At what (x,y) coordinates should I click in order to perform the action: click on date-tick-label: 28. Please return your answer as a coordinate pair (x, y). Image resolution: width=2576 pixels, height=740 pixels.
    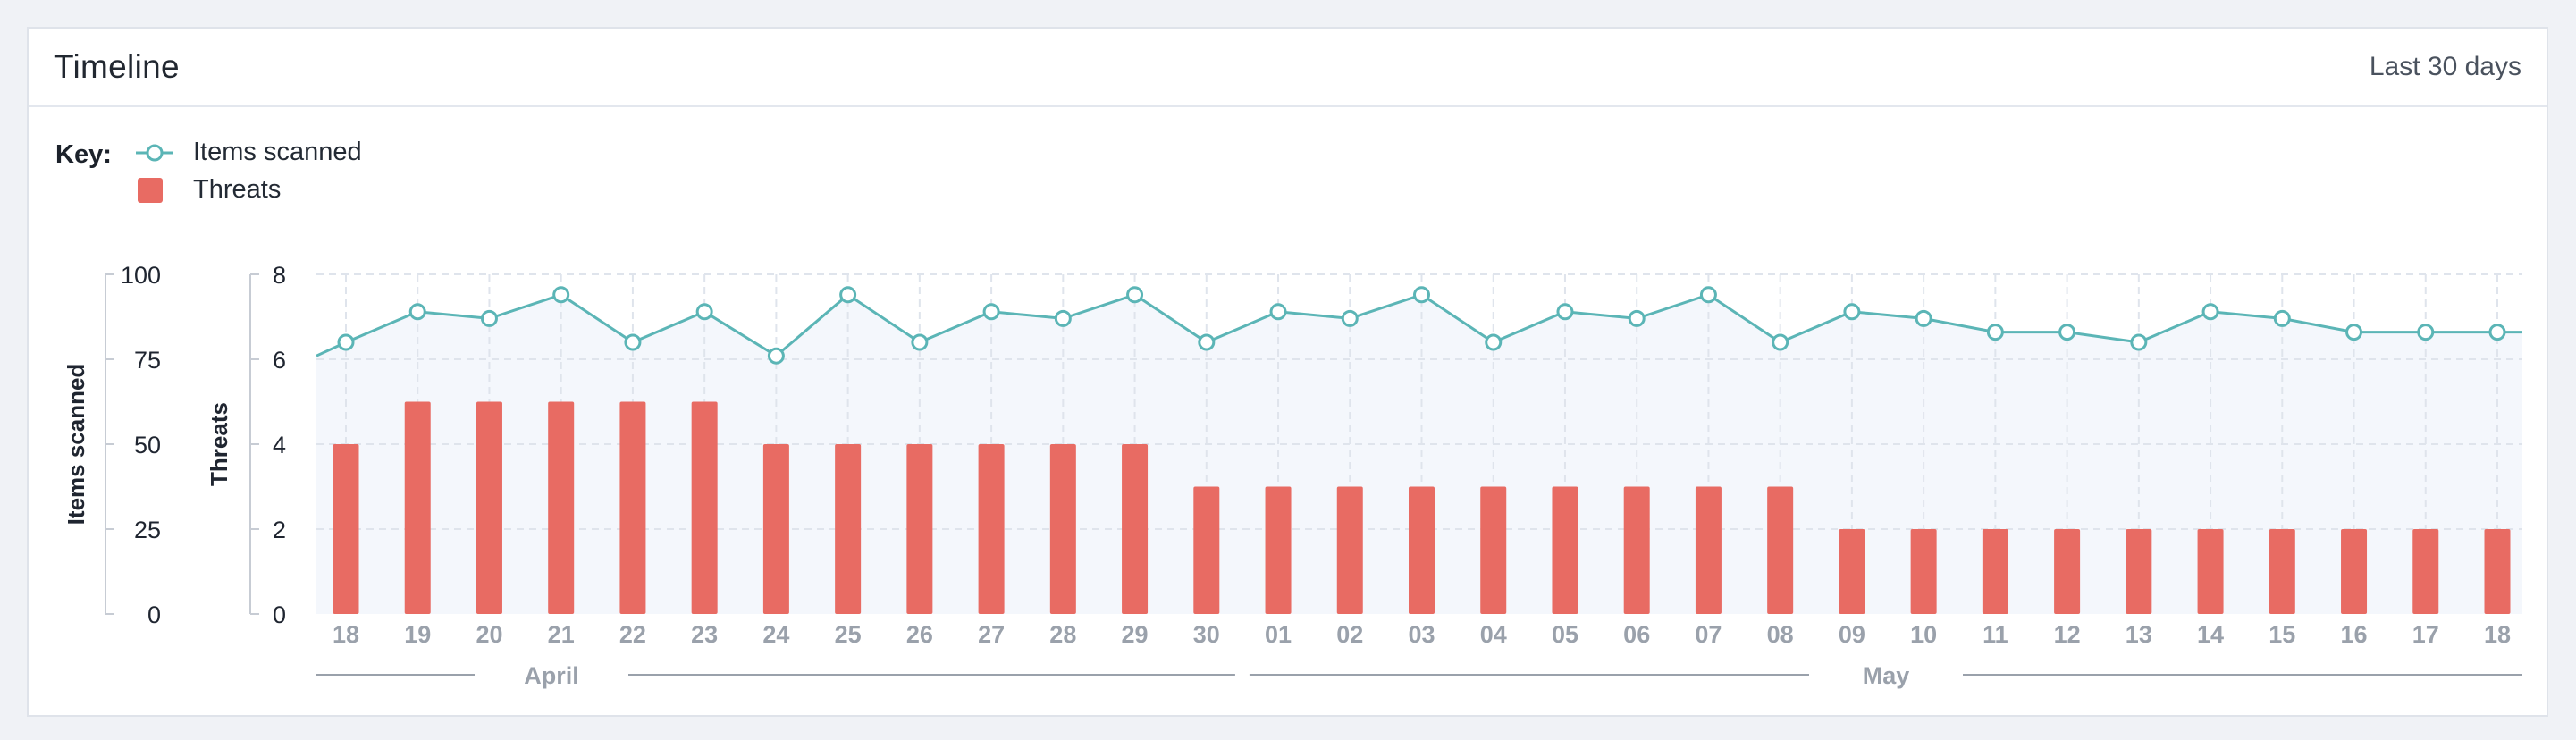
    Looking at the image, I should click on (1063, 634).